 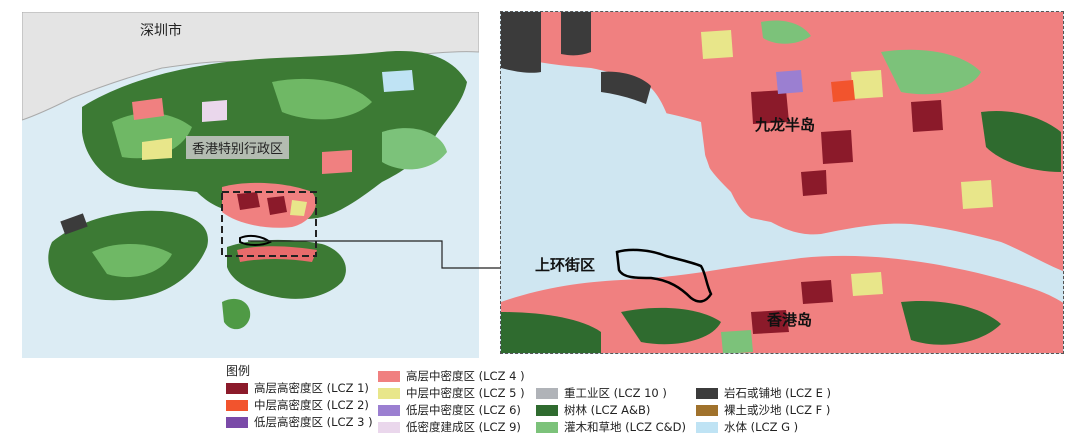 What do you see at coordinates (607, 410) in the screenshot?
I see `legend-label: 树林 (LCZ A&B)` at bounding box center [607, 410].